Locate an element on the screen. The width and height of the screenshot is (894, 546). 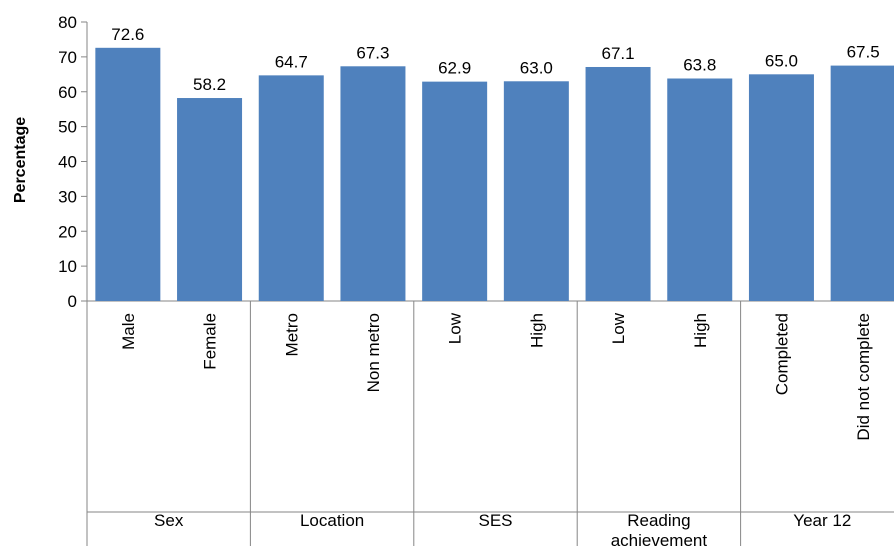
x-group-label-line: Year 12 is located at coordinates (822, 520).